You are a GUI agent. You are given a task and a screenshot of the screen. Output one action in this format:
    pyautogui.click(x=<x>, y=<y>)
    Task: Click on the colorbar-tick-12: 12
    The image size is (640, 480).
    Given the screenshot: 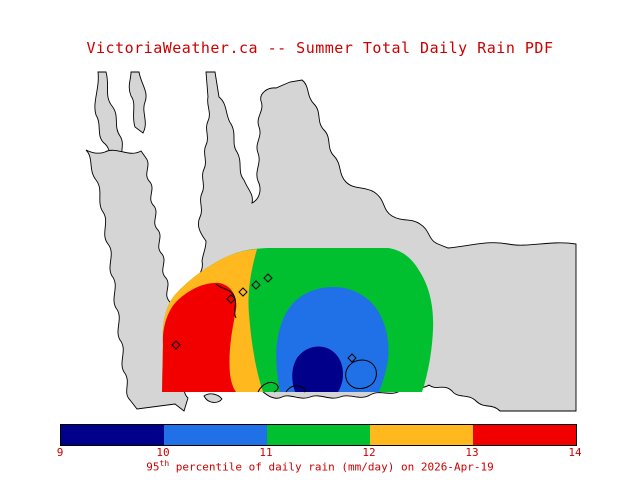 What is the action you would take?
    pyautogui.click(x=369, y=452)
    